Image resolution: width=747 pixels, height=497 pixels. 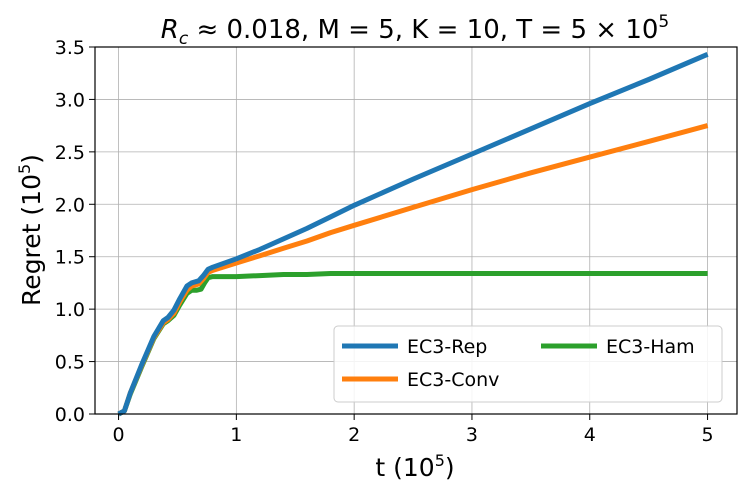 I want to click on y-axis-label: Regret (105), so click(x=30, y=230).